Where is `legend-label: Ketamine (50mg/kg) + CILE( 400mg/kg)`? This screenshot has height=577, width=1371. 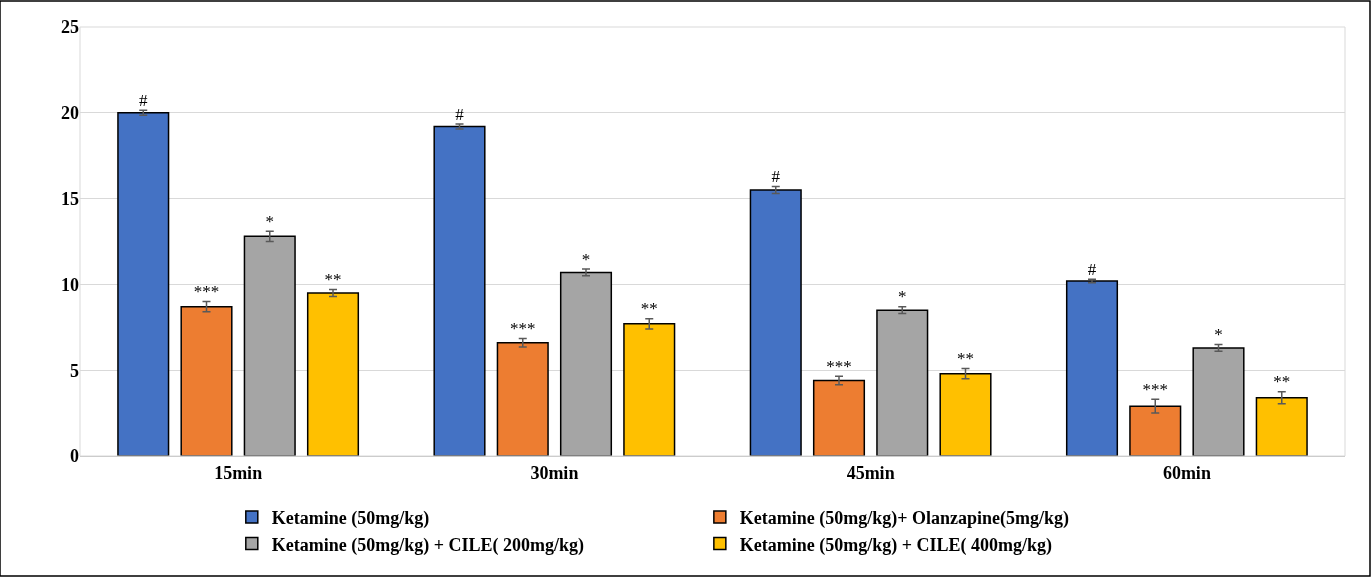 legend-label: Ketamine (50mg/kg) + CILE( 400mg/kg) is located at coordinates (896, 545).